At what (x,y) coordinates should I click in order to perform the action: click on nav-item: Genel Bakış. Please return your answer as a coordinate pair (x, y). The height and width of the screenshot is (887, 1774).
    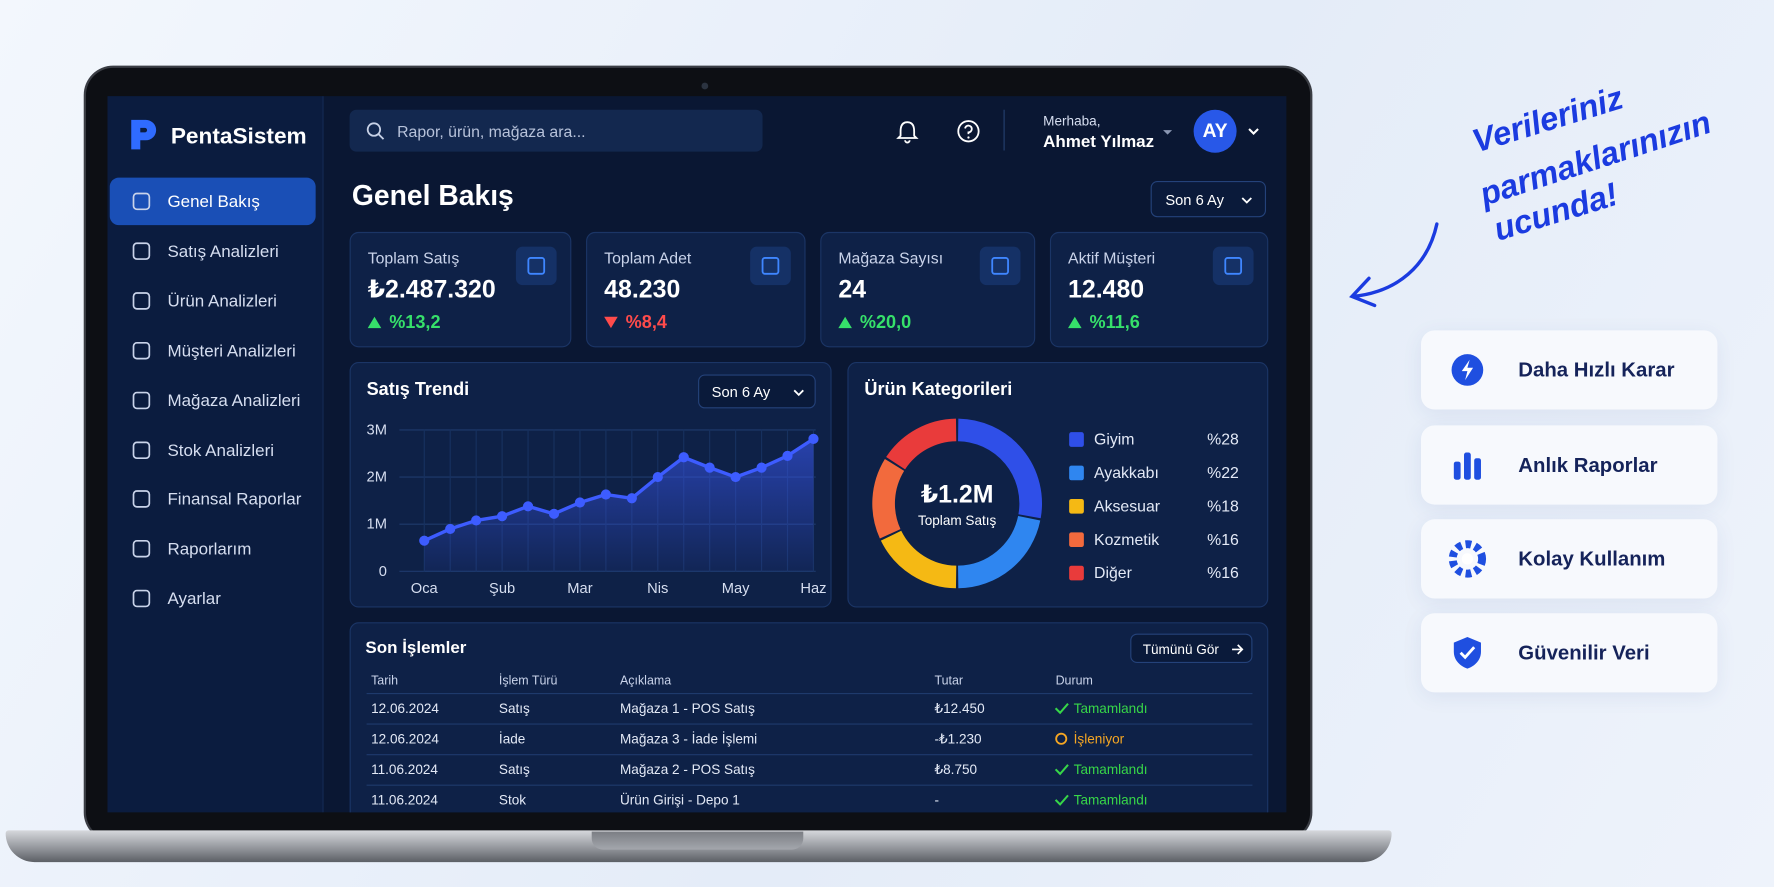
    Looking at the image, I should click on (212, 201).